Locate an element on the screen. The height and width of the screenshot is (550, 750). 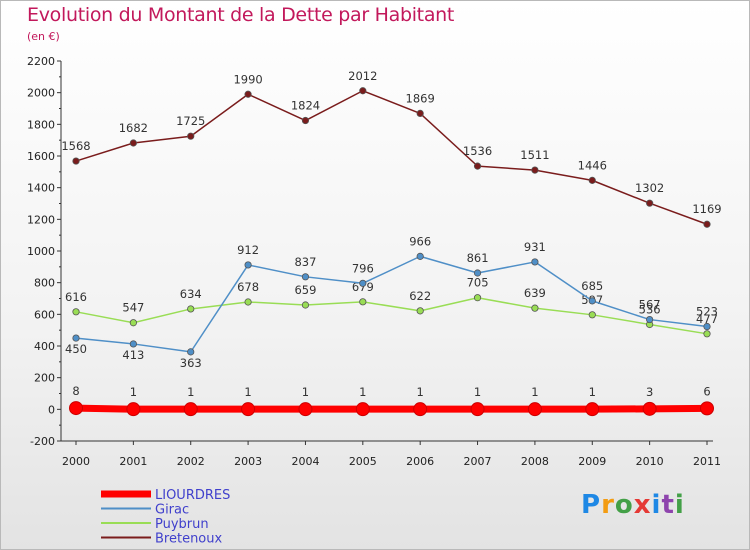
x-tick-label: 2002 is located at coordinates (191, 461).